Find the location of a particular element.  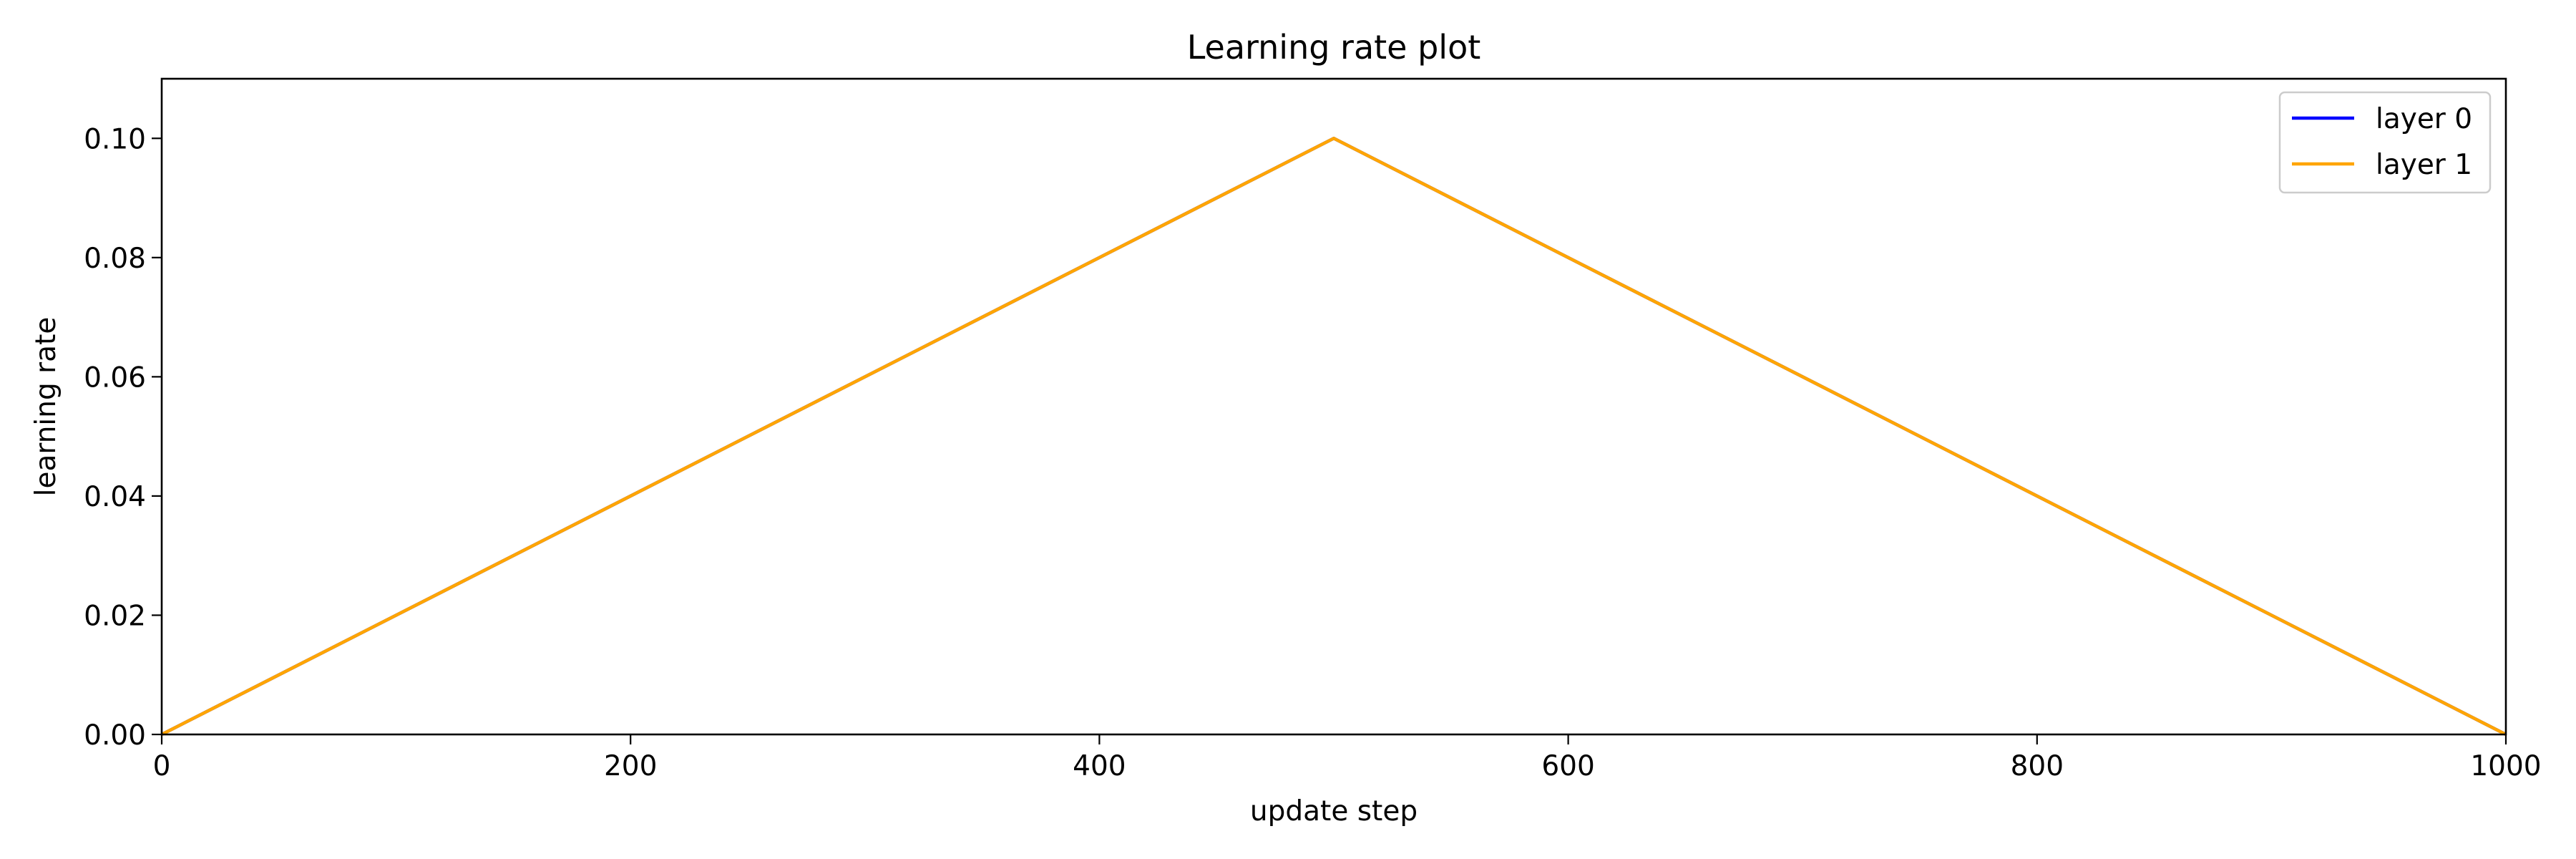

y-axis-label: learning rate is located at coordinates (46, 407).